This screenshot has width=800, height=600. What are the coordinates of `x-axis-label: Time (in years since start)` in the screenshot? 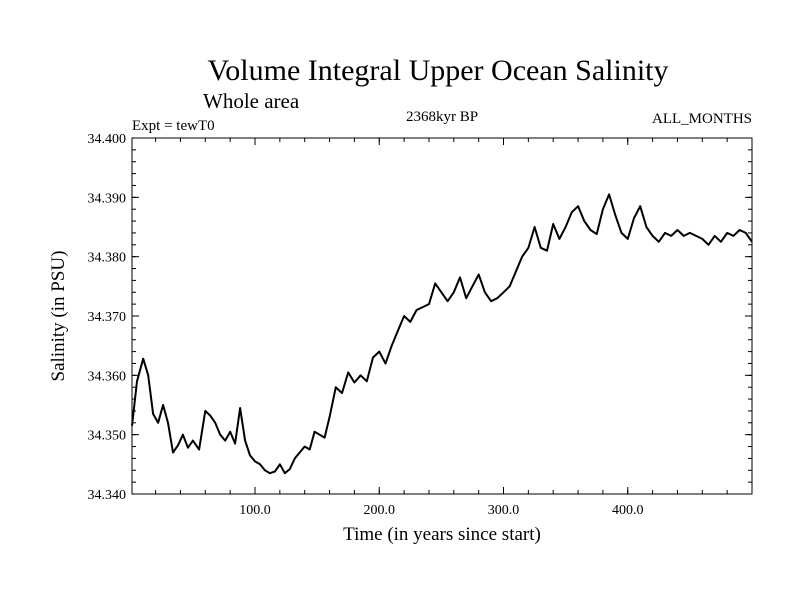 It's located at (442, 534).